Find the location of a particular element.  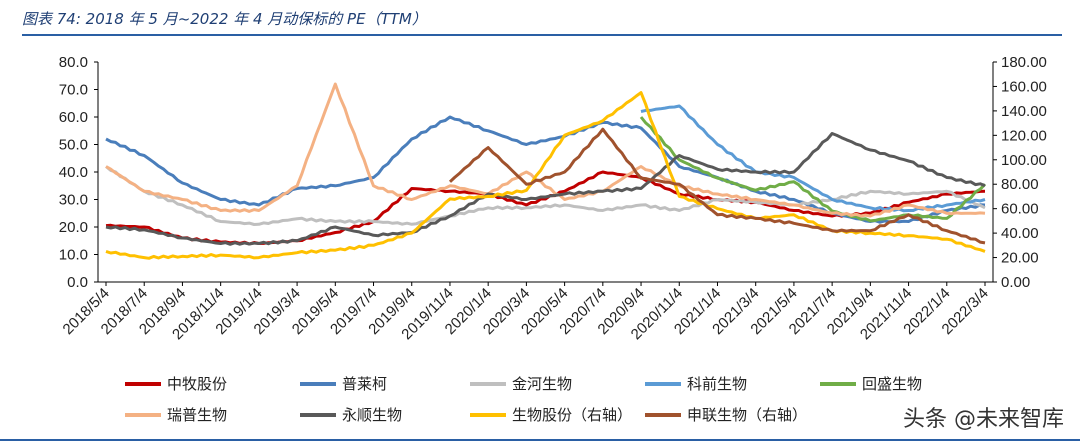

y-left-tick-label: 70.0 is located at coordinates (73, 90).